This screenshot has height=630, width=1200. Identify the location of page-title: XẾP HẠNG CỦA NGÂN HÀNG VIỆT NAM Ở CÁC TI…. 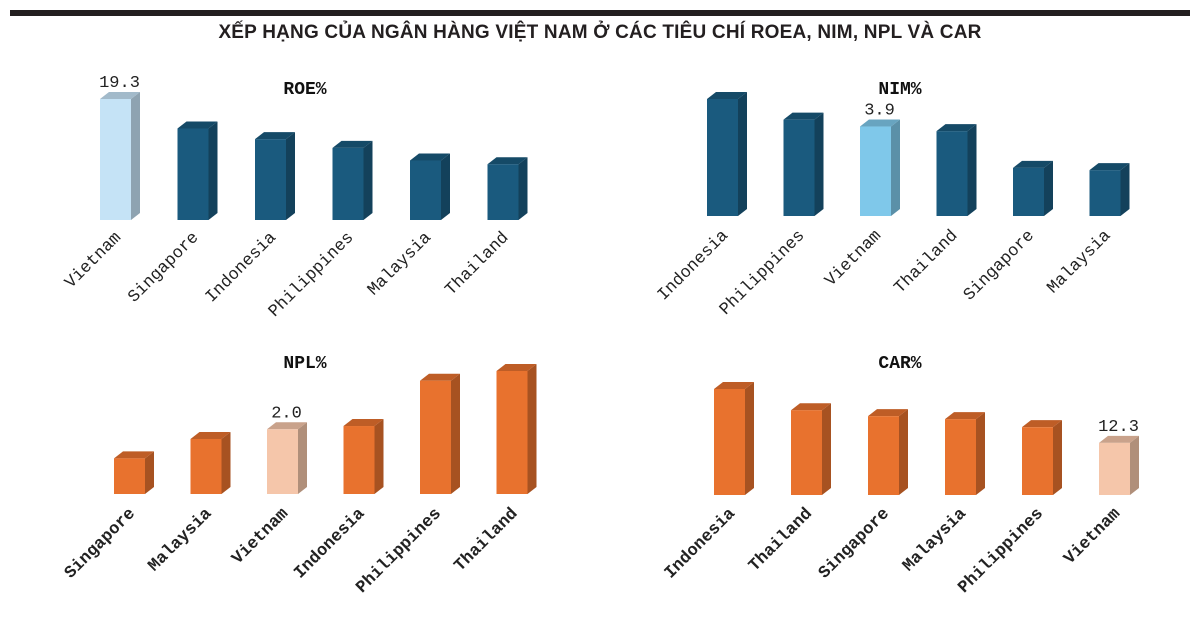
(600, 32).